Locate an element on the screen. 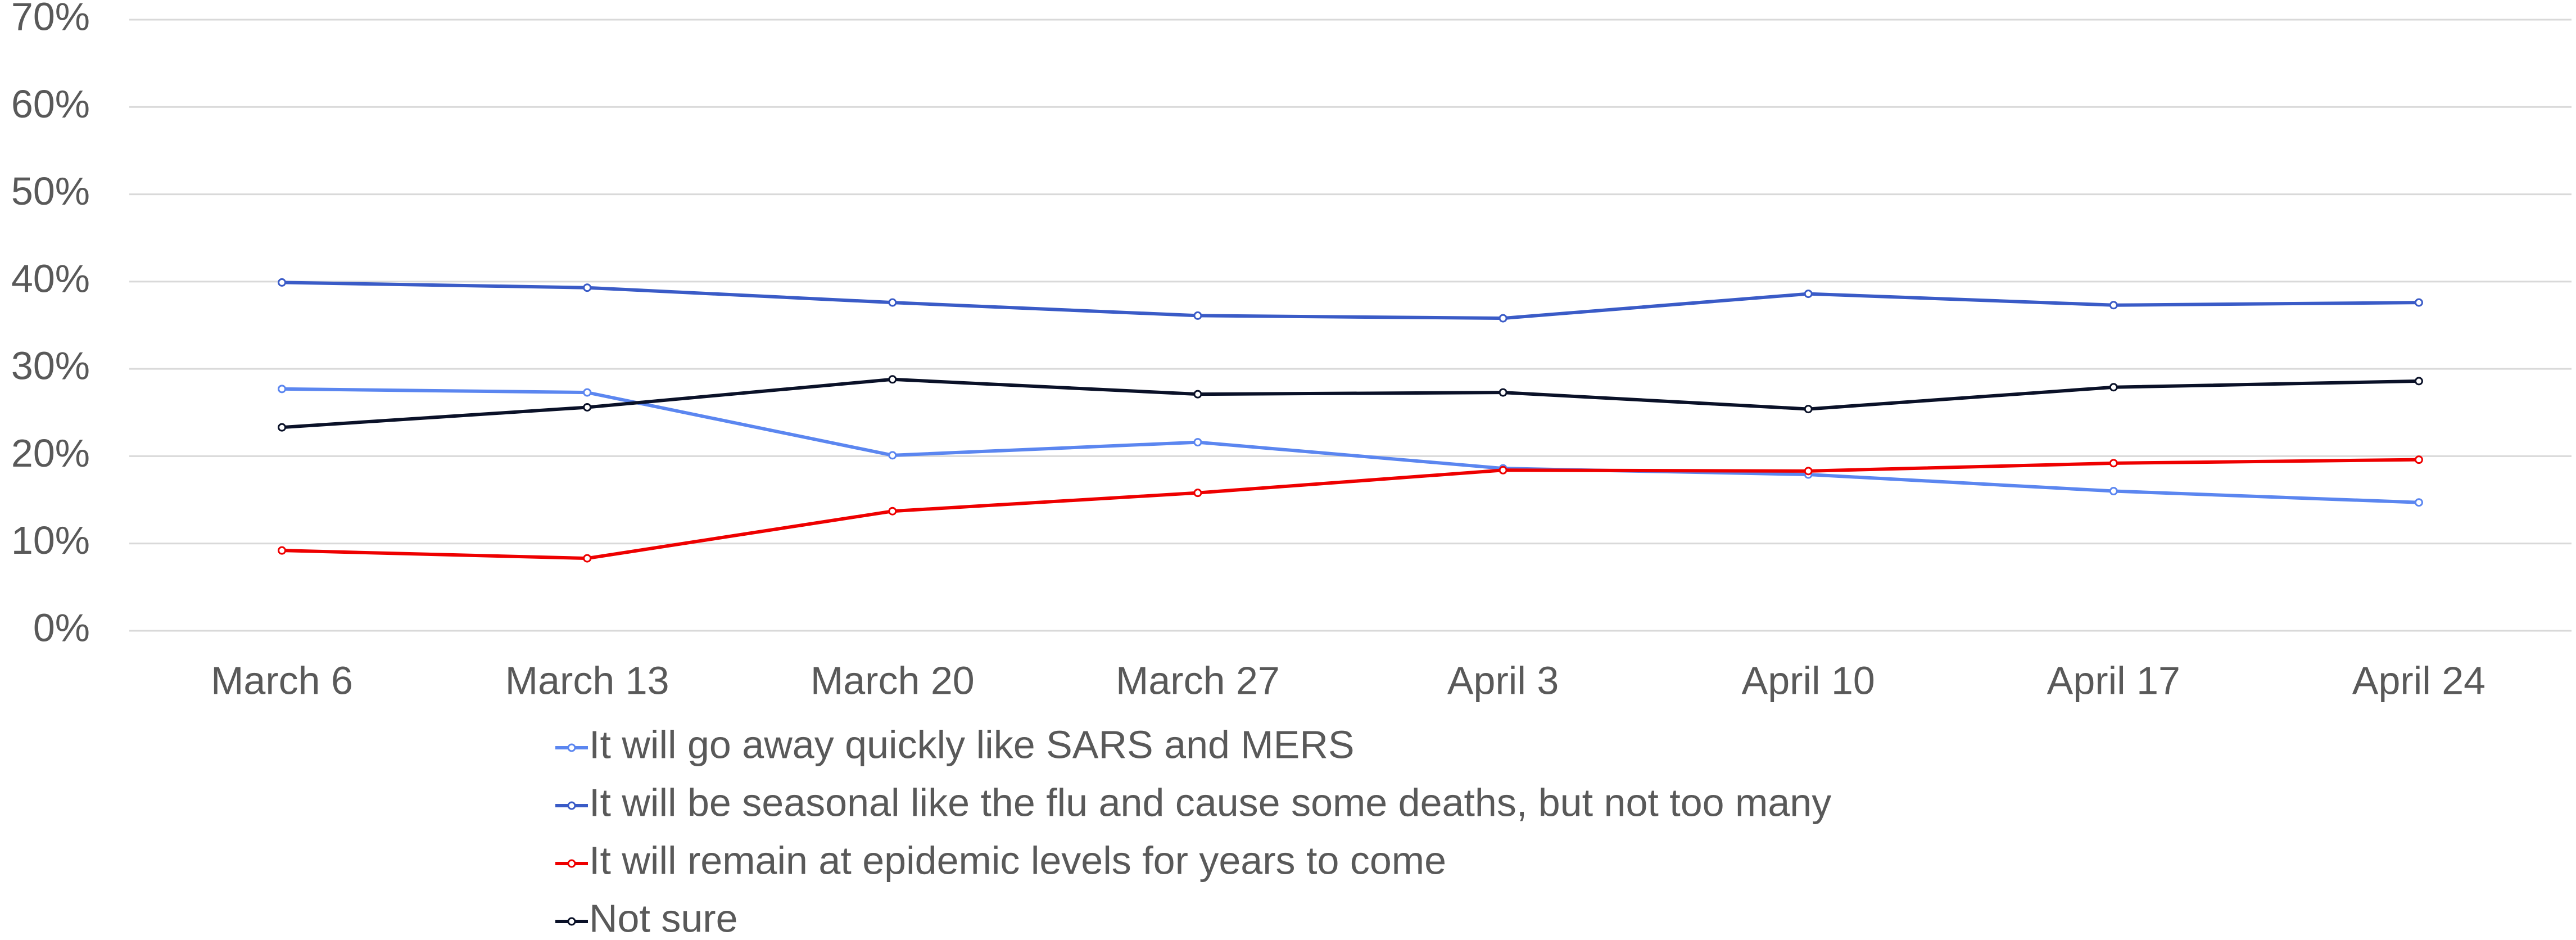  x-tick-label: April 3 is located at coordinates (1503, 680).